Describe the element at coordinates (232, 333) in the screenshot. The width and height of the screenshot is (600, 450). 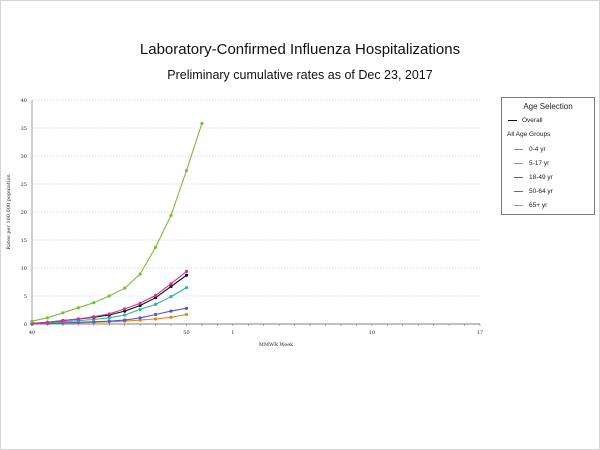
I see `x-tick-label: 1` at that location.